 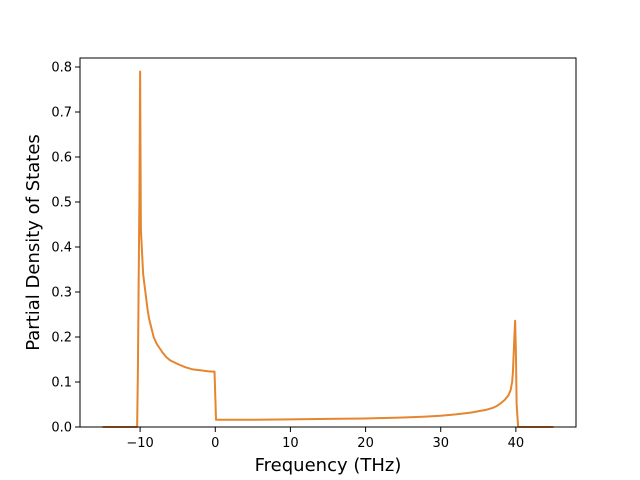 I want to click on x-tick-label: 0, so click(x=215, y=443).